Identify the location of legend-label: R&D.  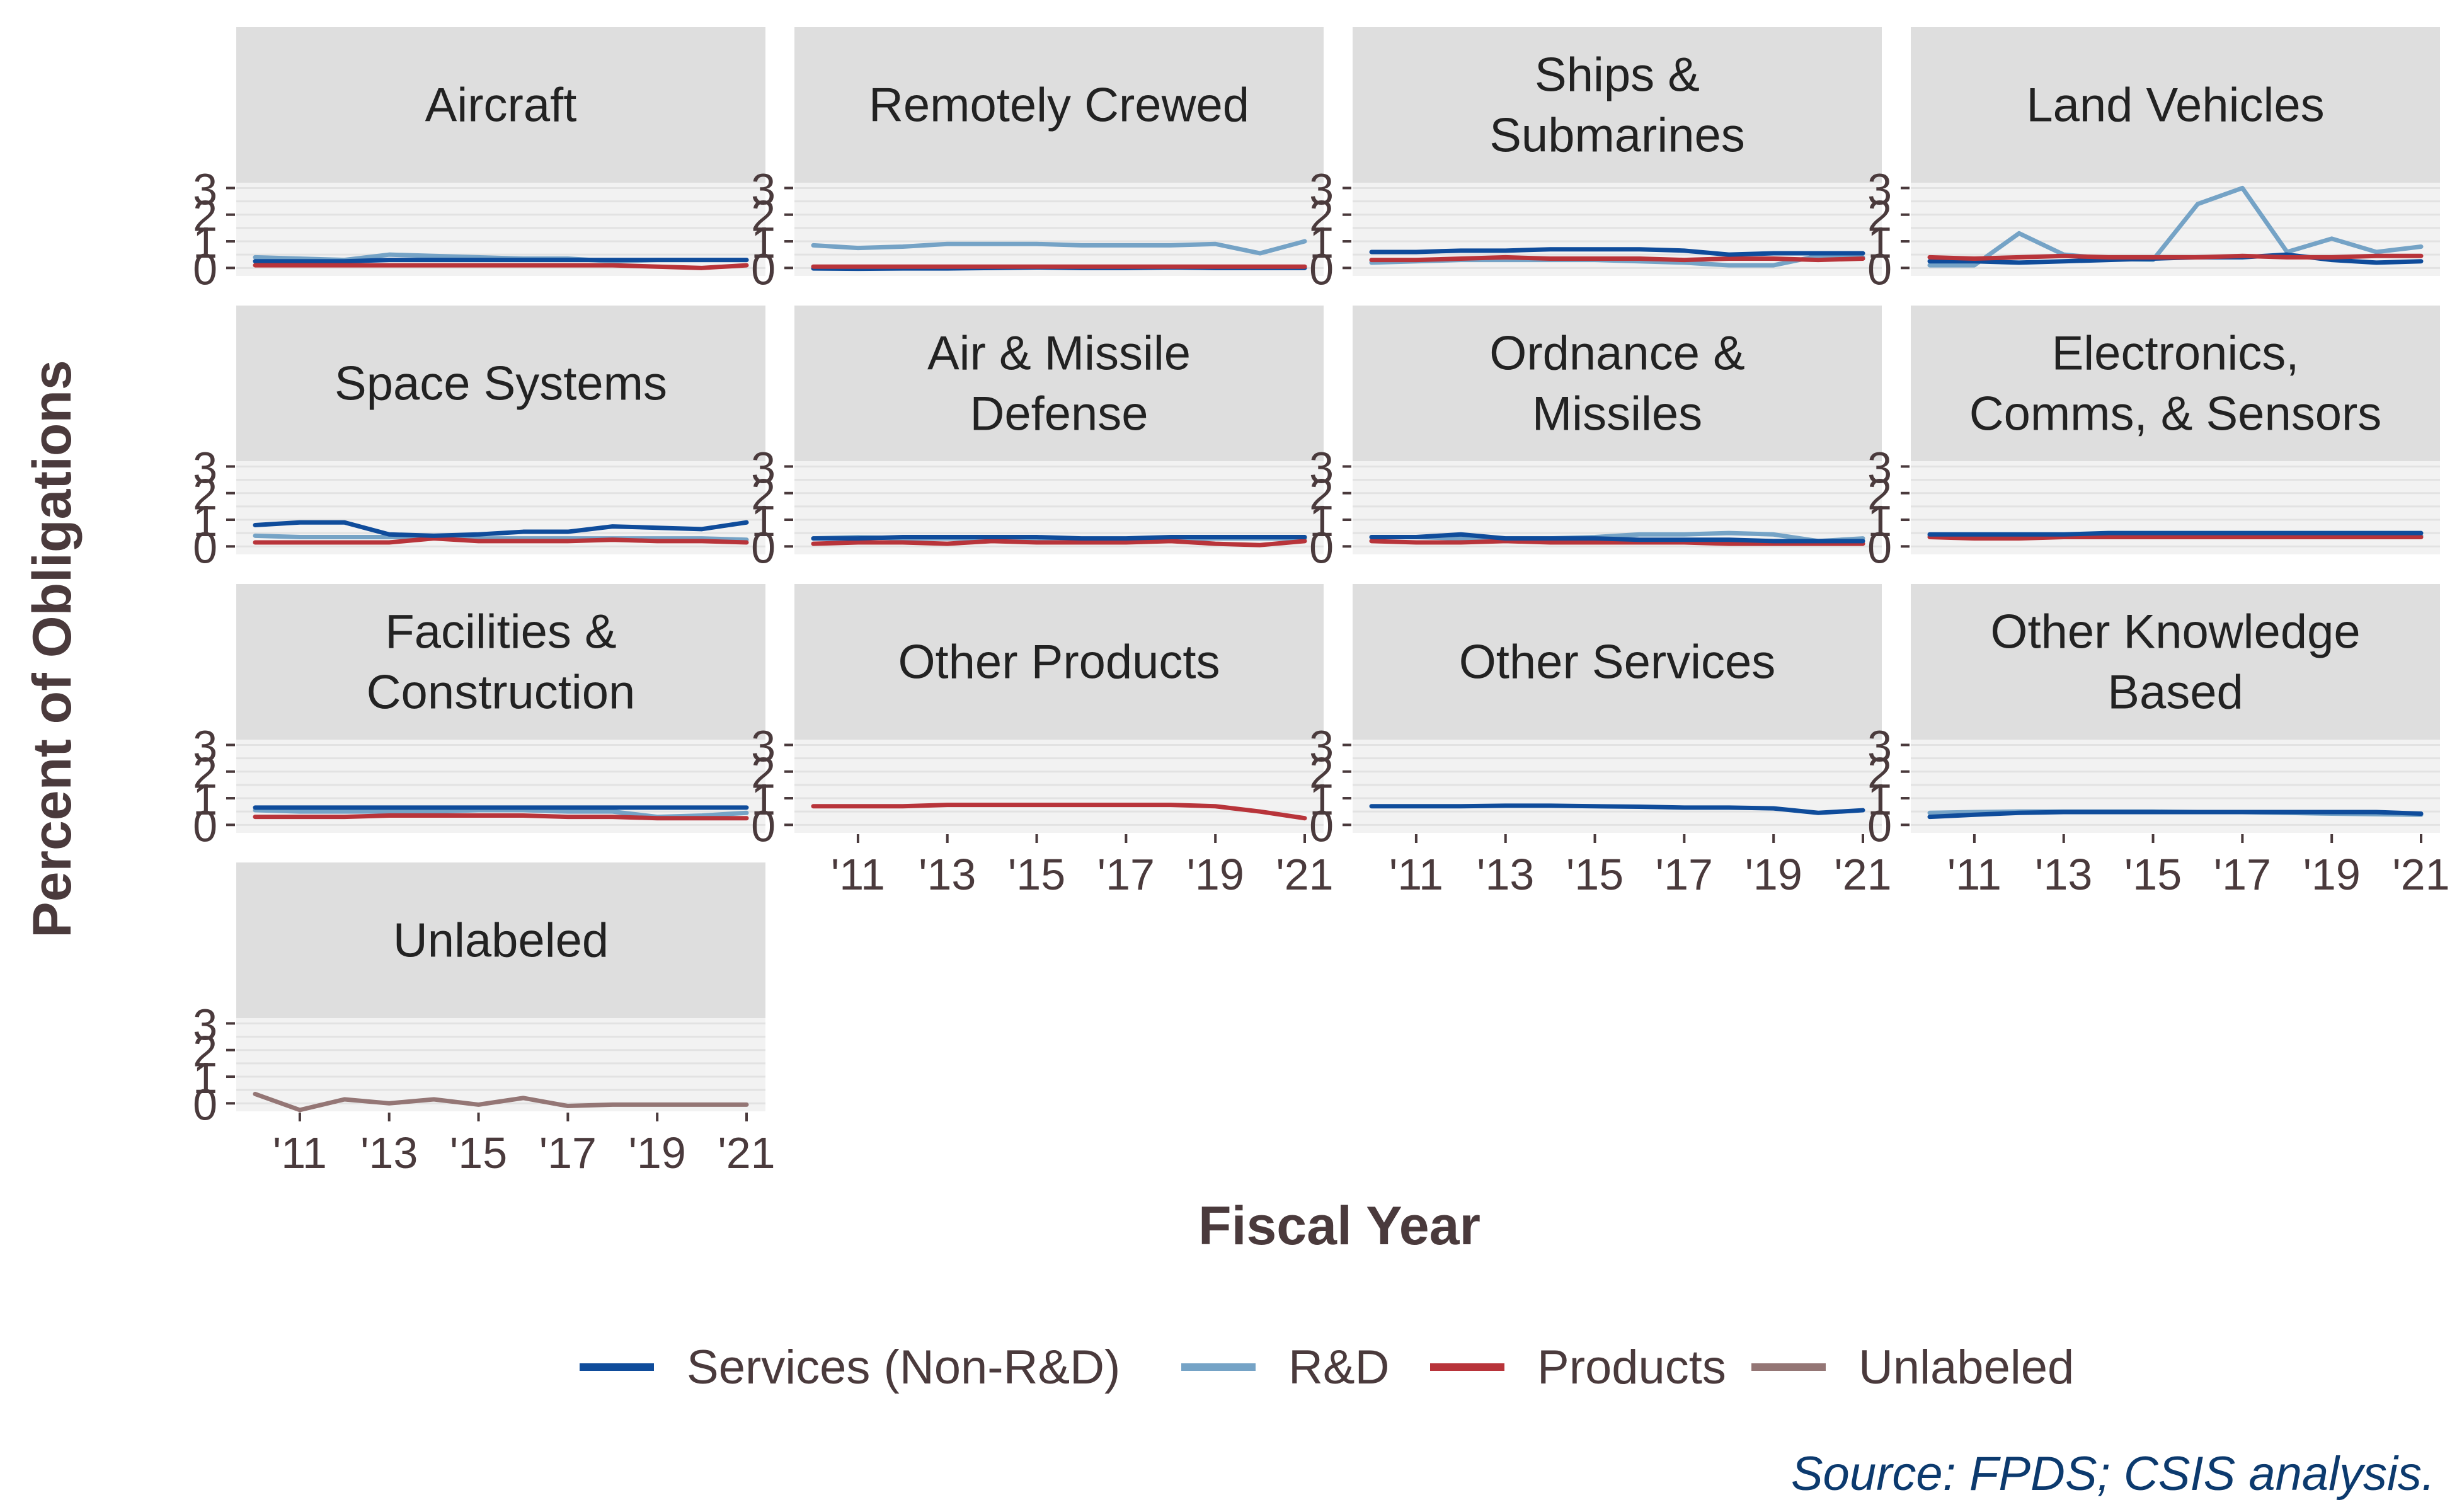
(1338, 1367).